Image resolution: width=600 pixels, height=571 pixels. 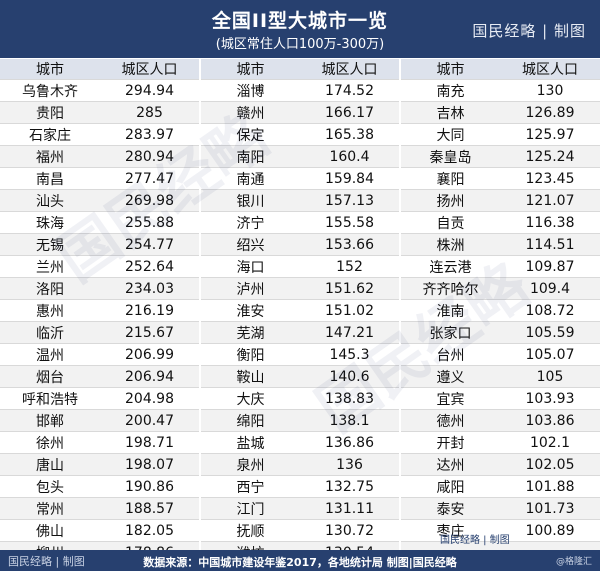 I want to click on city-name-cell: 徐州, so click(x=50, y=442).